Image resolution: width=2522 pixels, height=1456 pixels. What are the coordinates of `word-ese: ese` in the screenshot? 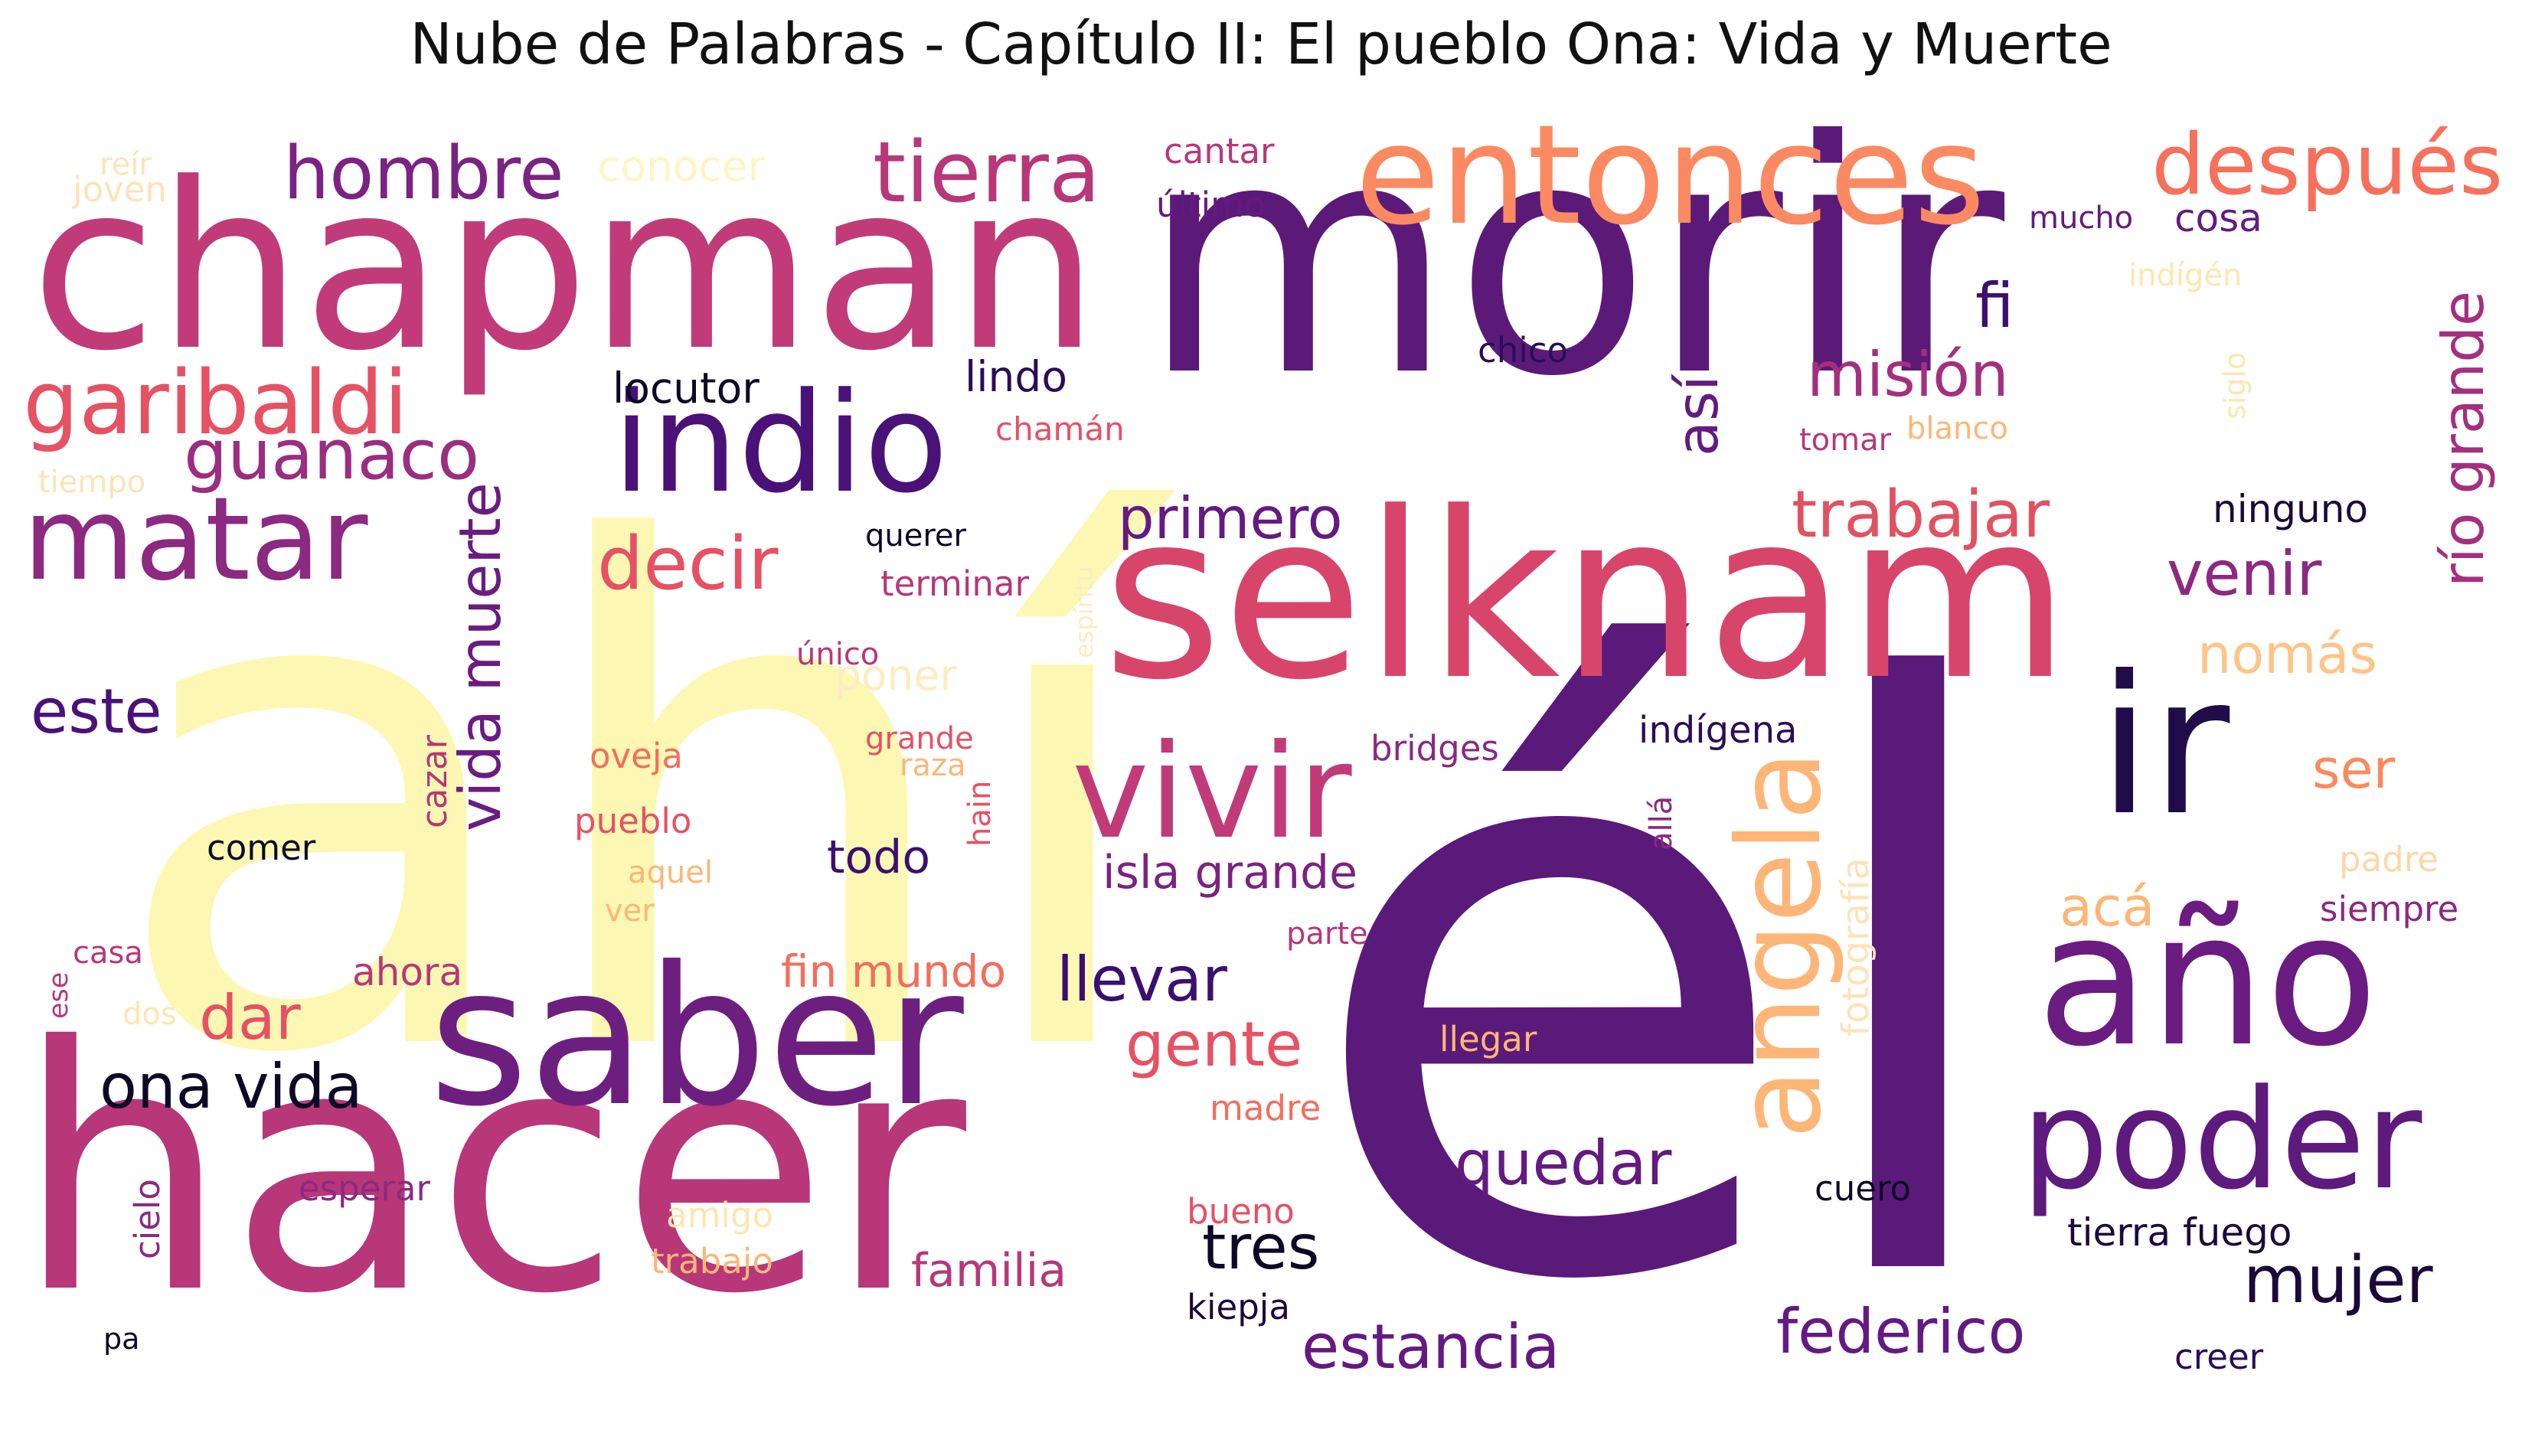 It's located at (59, 995).